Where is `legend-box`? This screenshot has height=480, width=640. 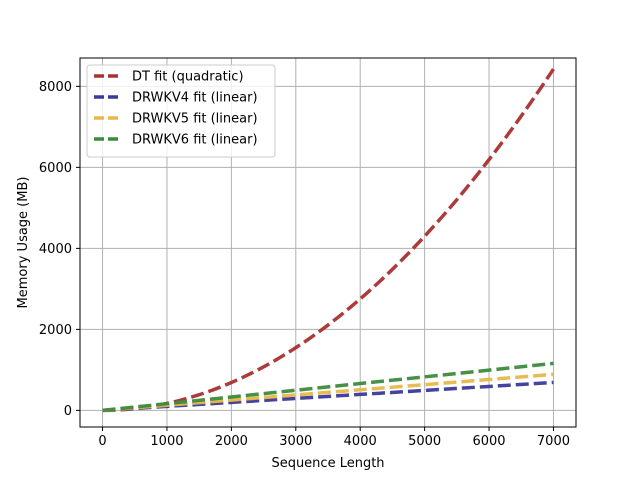 legend-box is located at coordinates (181, 111).